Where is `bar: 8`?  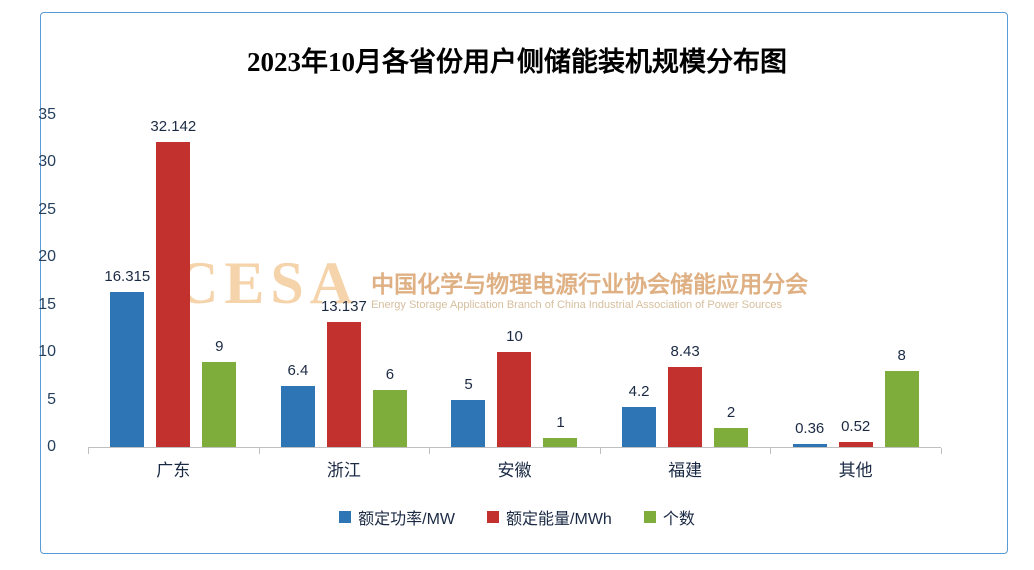
bar: 8 is located at coordinates (901, 397).